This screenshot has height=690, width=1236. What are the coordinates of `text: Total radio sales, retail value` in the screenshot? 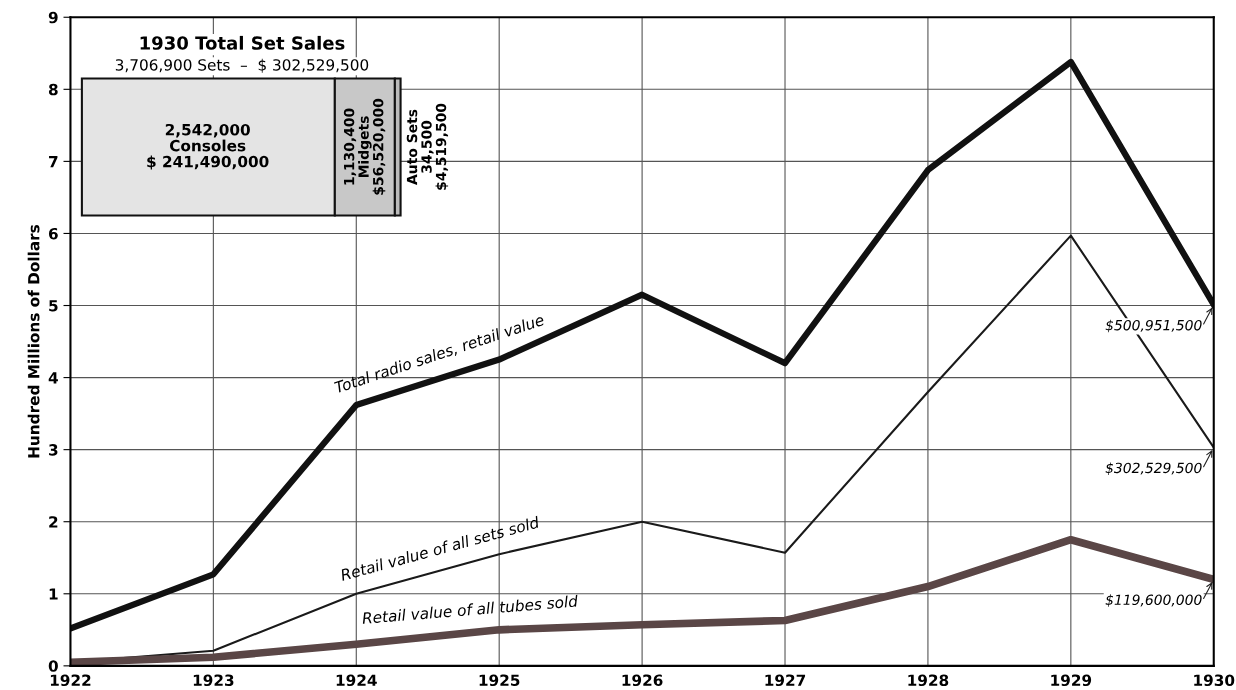 It's located at (439, 354).